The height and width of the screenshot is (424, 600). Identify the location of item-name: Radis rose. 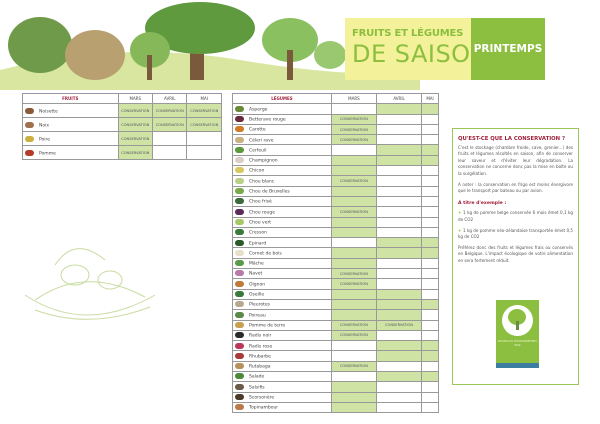
(261, 347).